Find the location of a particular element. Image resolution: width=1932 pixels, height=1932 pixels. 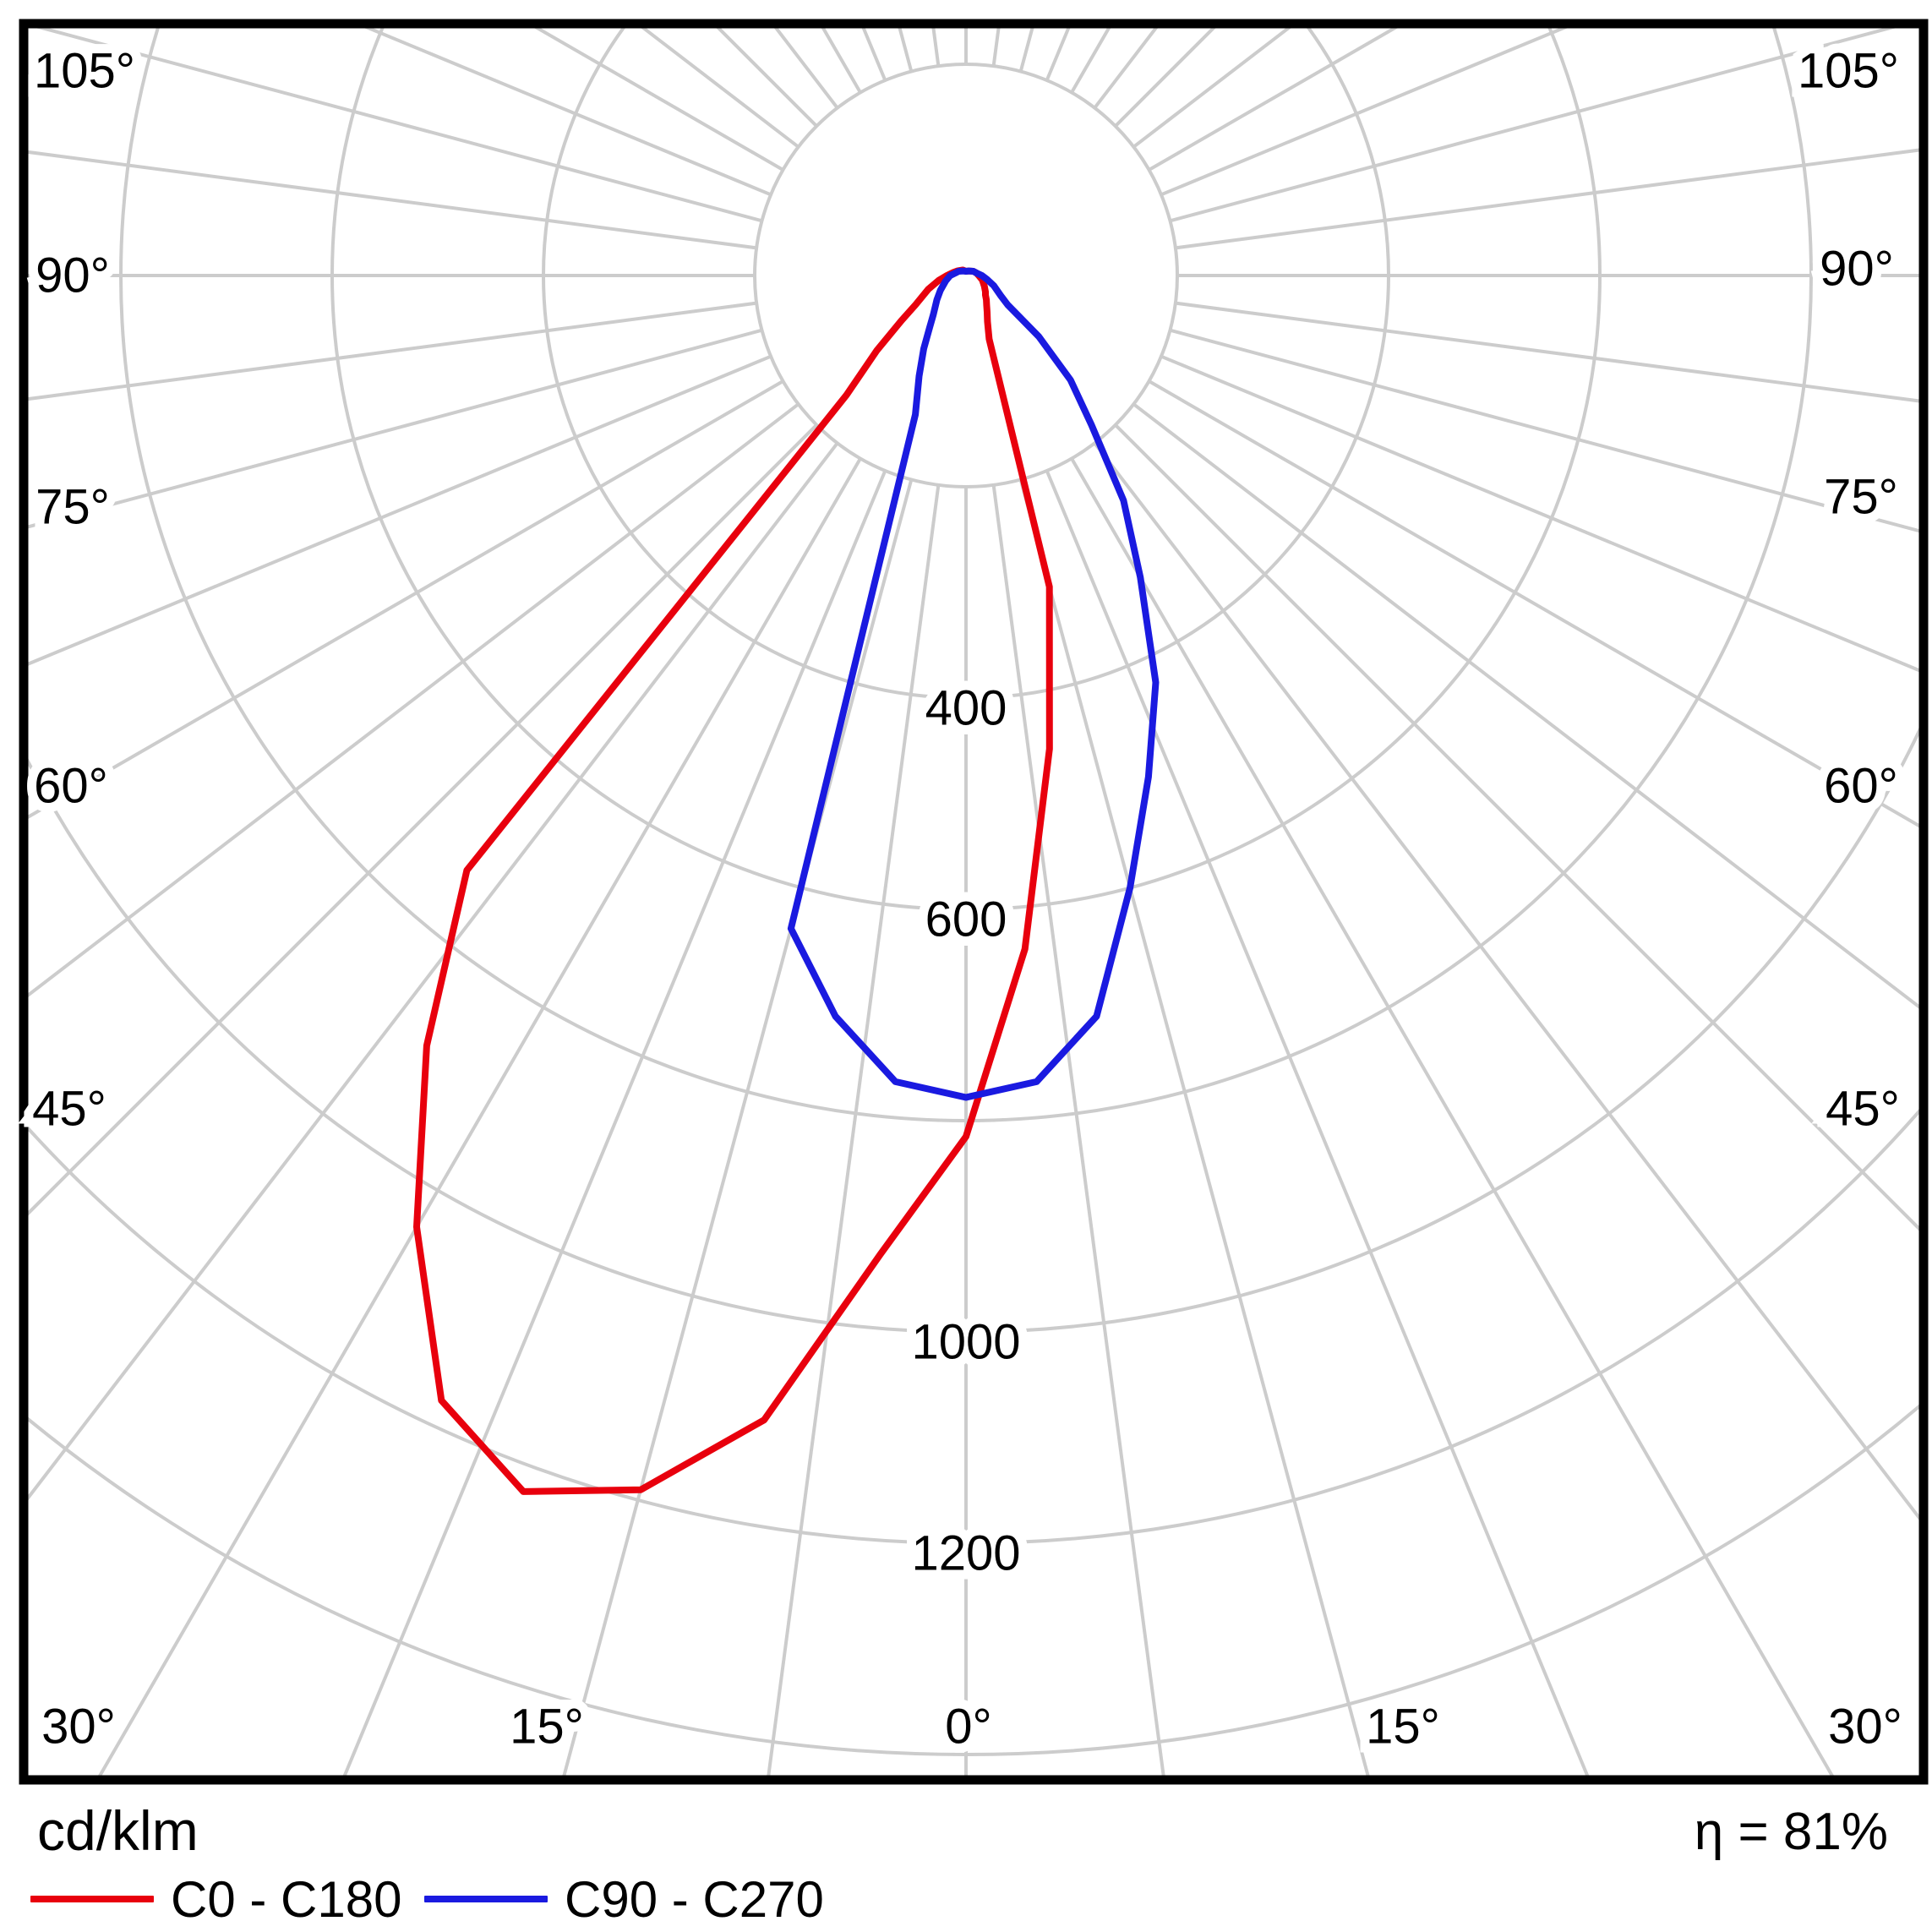

grid-spoke-307.5 is located at coordinates (414, 699).